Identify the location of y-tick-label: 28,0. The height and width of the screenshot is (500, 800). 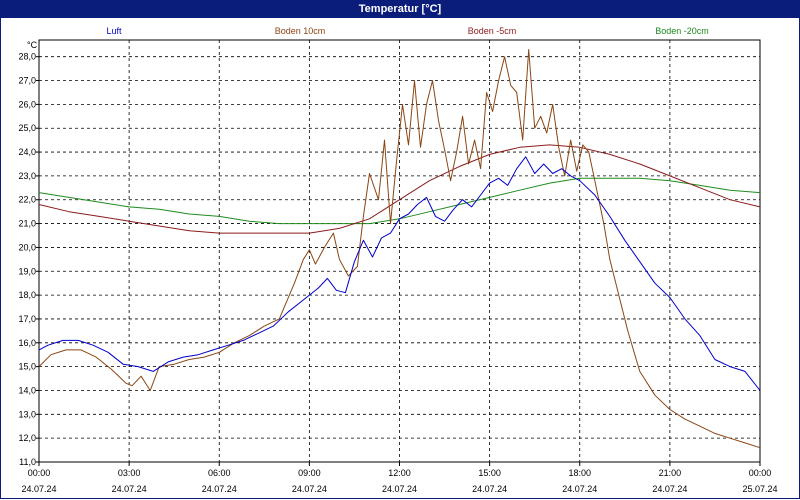
(27, 57).